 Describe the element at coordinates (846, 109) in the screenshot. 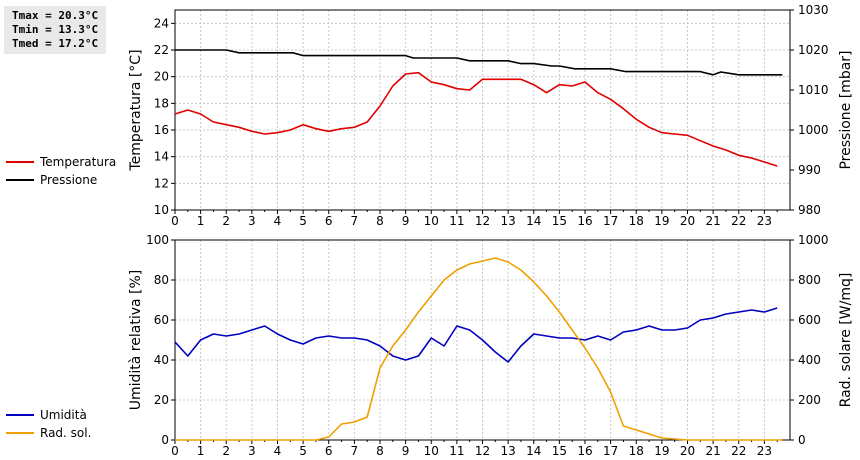

I see `y2-axis-label: Pressione [mbar]` at that location.